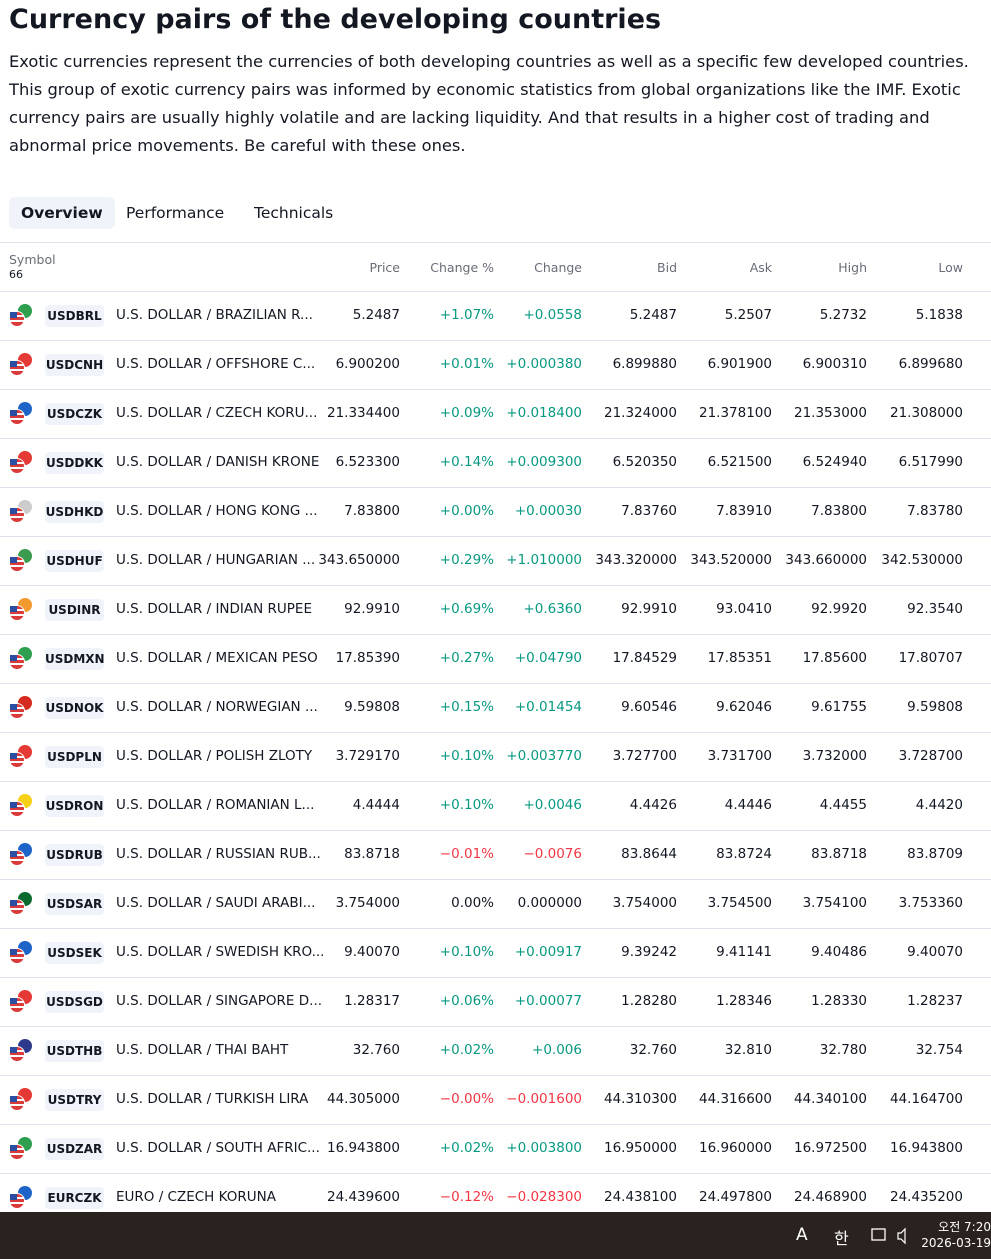  What do you see at coordinates (74, 1051) in the screenshot?
I see `symbol-badge: USDTHB` at bounding box center [74, 1051].